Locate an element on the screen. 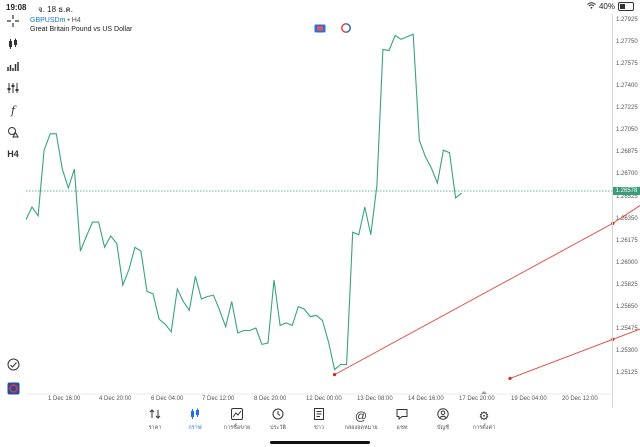  time-tick-label: 8 Dec 20:00 is located at coordinates (270, 399).